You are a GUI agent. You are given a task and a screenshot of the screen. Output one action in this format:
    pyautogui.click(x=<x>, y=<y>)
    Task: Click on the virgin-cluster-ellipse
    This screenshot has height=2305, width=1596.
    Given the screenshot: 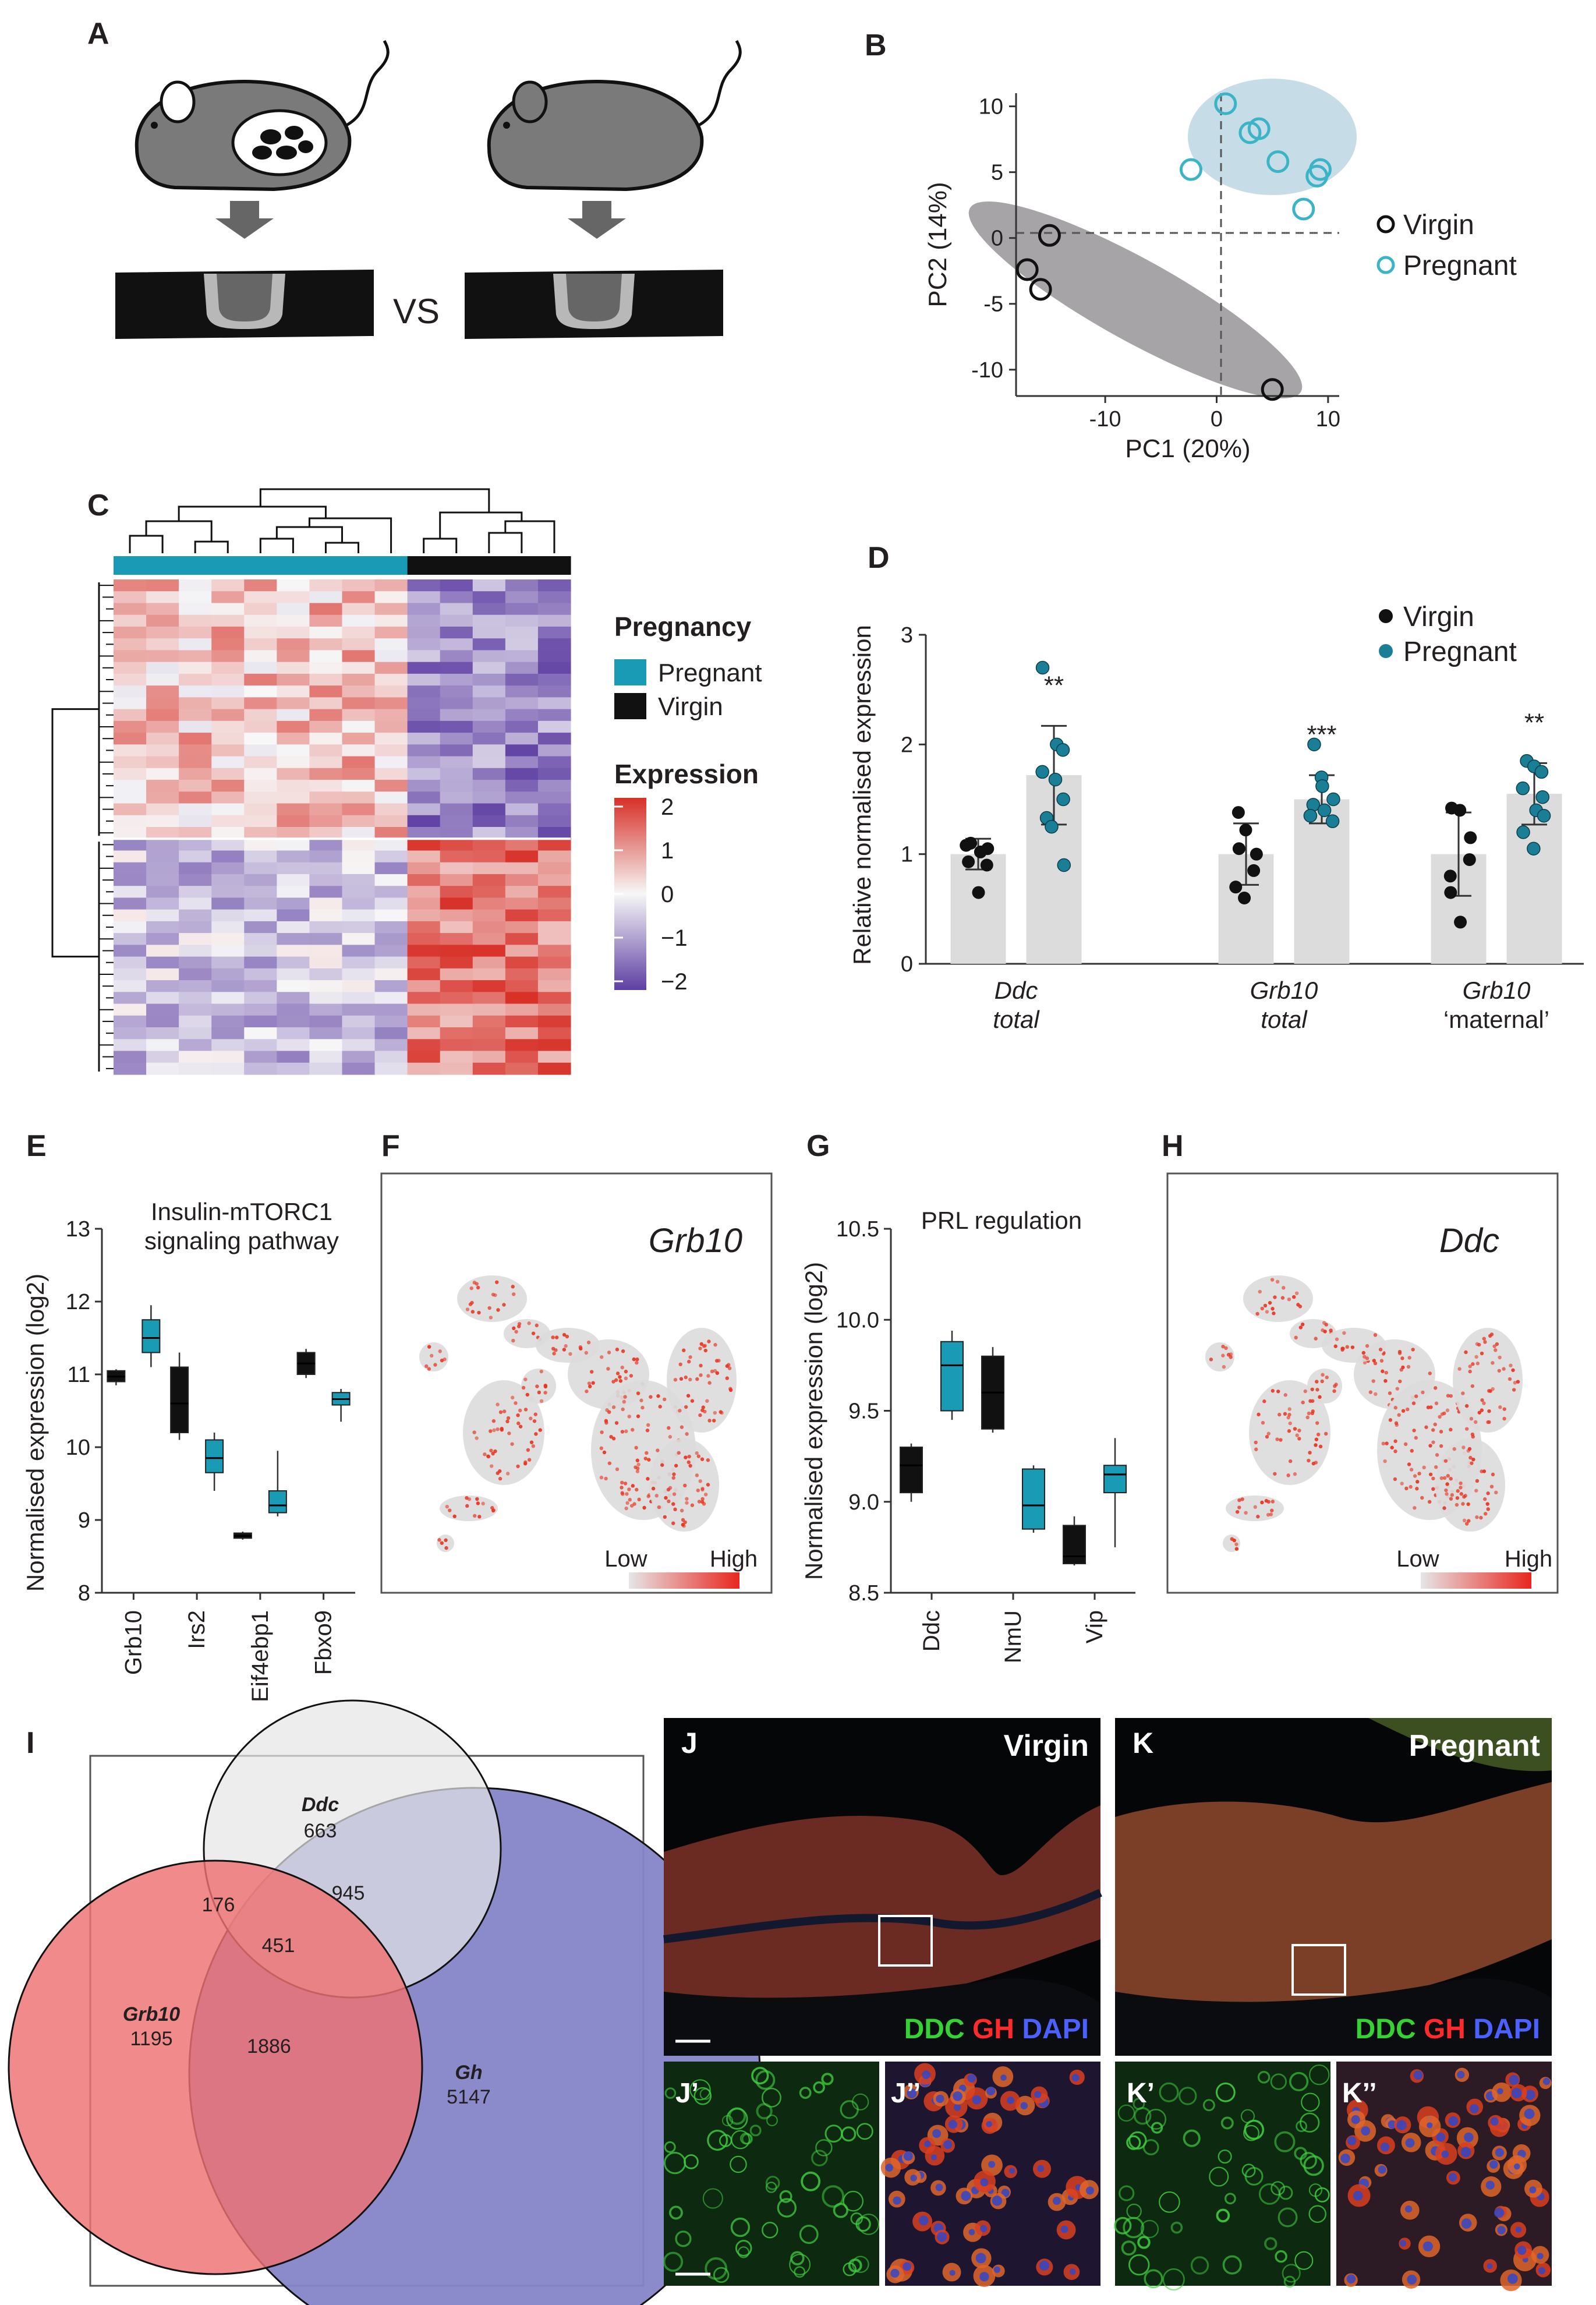 What is the action you would take?
    pyautogui.click(x=1136, y=300)
    